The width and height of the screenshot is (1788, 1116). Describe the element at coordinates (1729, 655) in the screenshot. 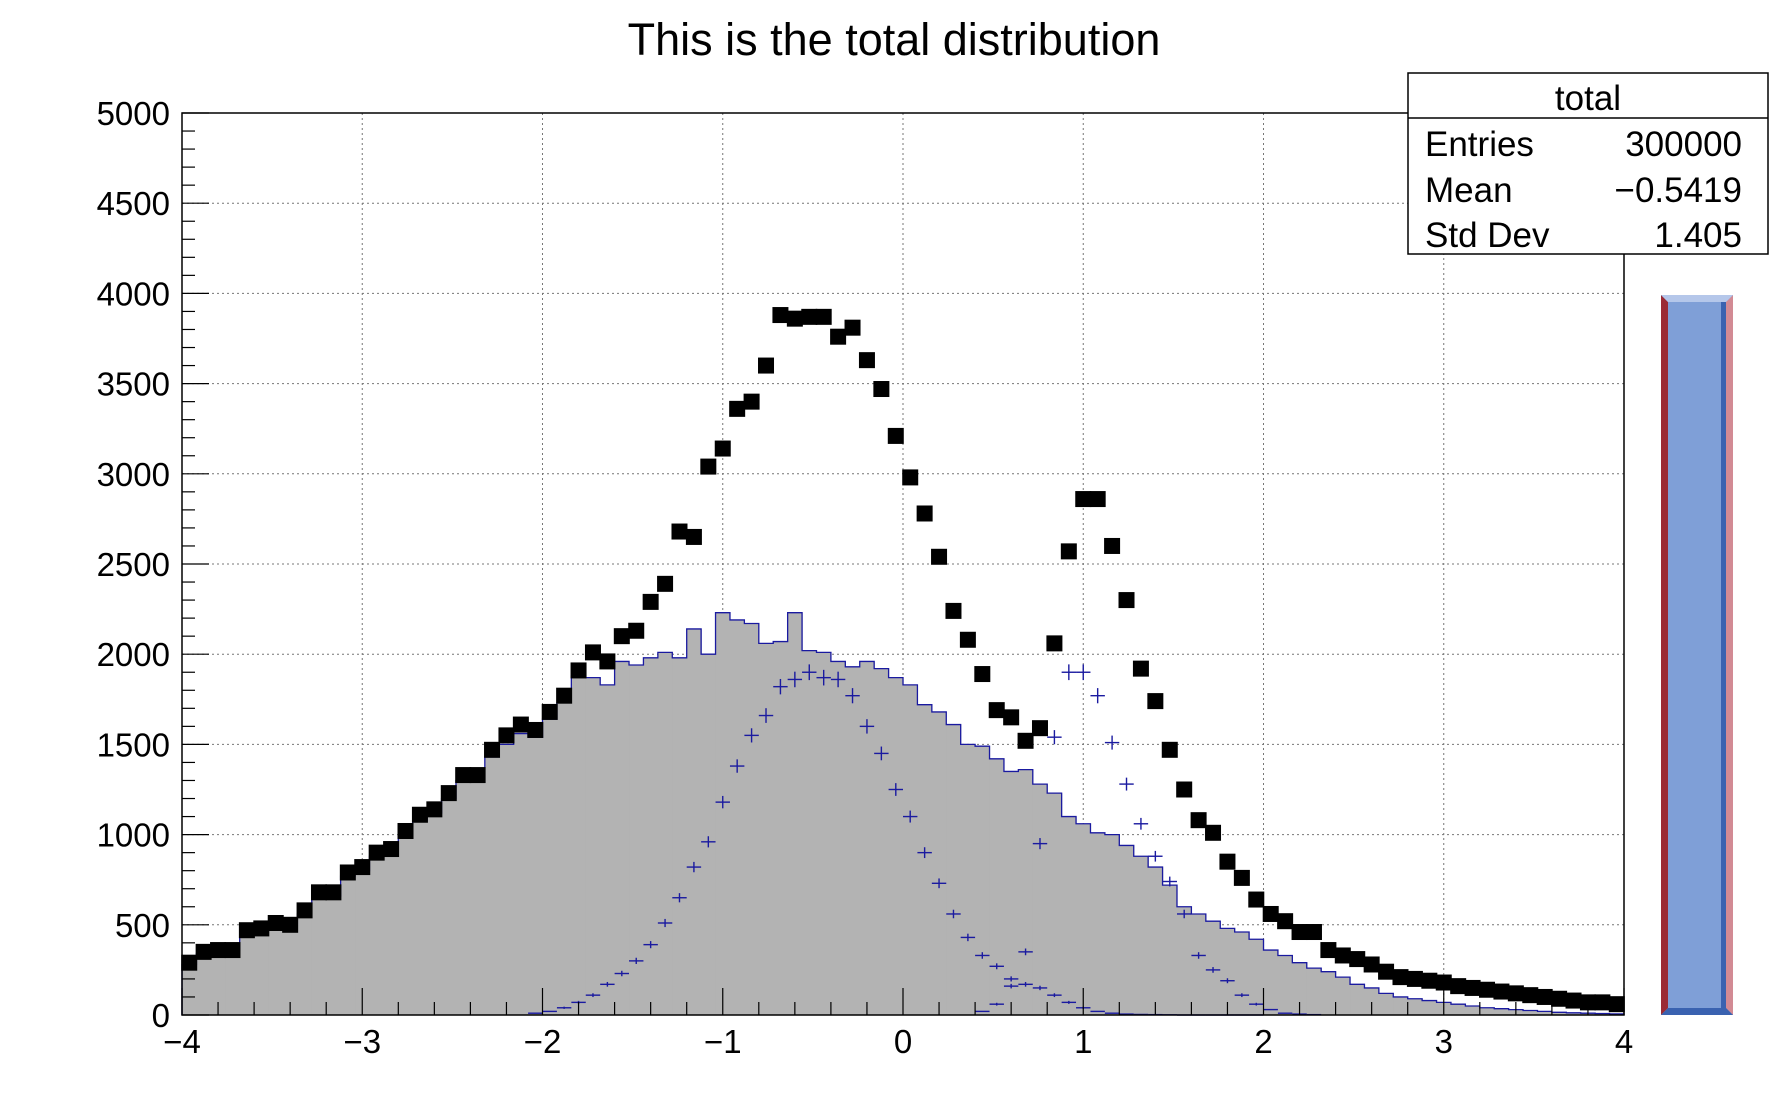

I see `palette-edge-right` at that location.